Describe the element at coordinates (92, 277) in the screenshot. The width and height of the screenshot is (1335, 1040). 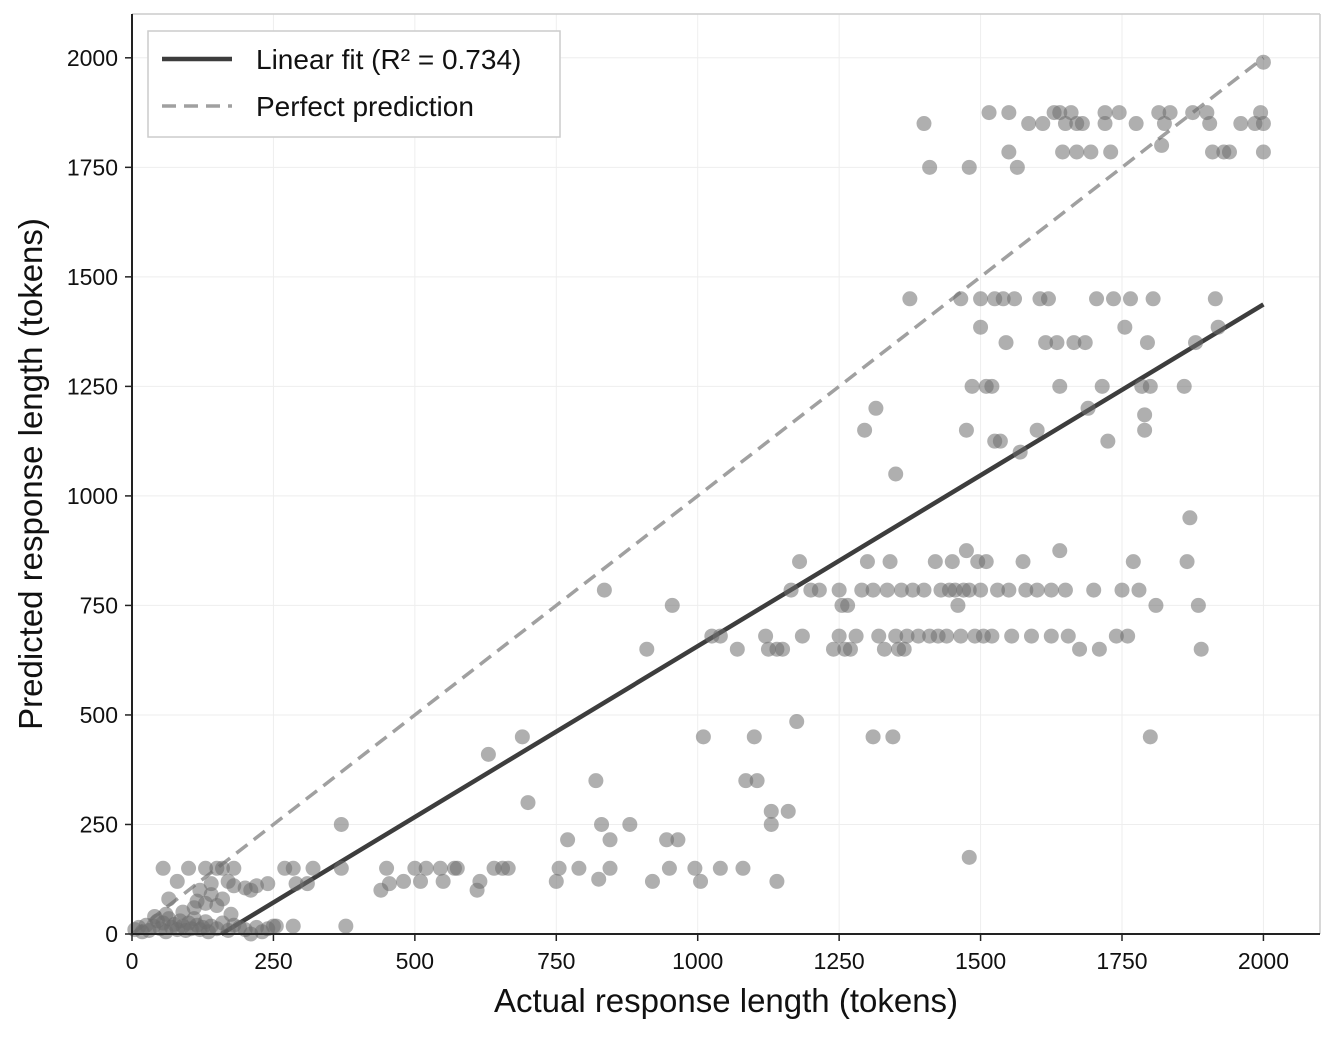
I see `y-tick-label: 1500` at that location.